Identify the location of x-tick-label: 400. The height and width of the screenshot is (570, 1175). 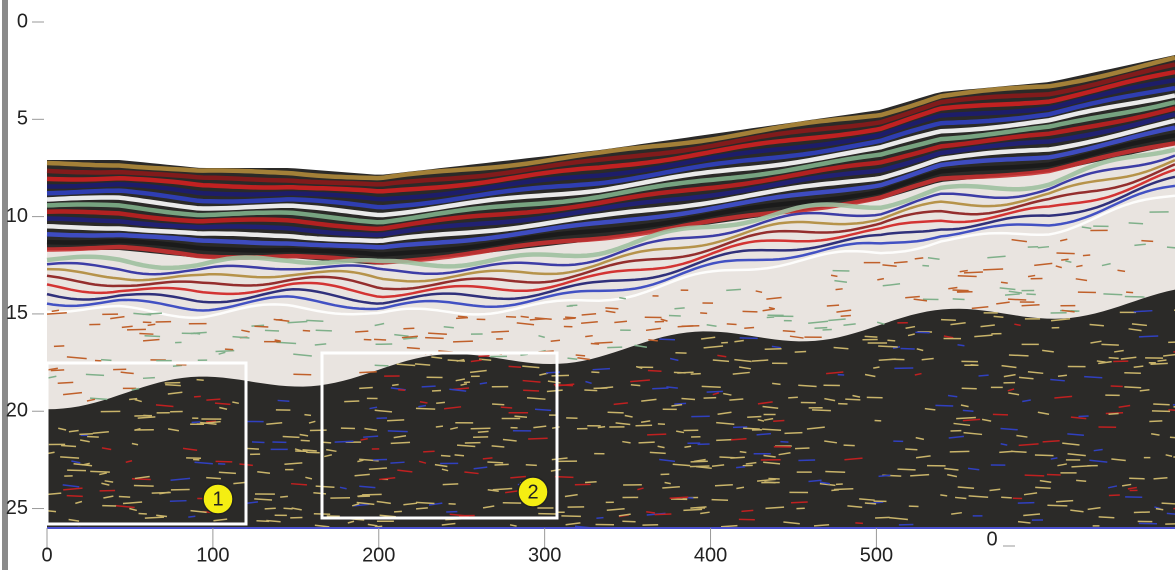
(710, 555).